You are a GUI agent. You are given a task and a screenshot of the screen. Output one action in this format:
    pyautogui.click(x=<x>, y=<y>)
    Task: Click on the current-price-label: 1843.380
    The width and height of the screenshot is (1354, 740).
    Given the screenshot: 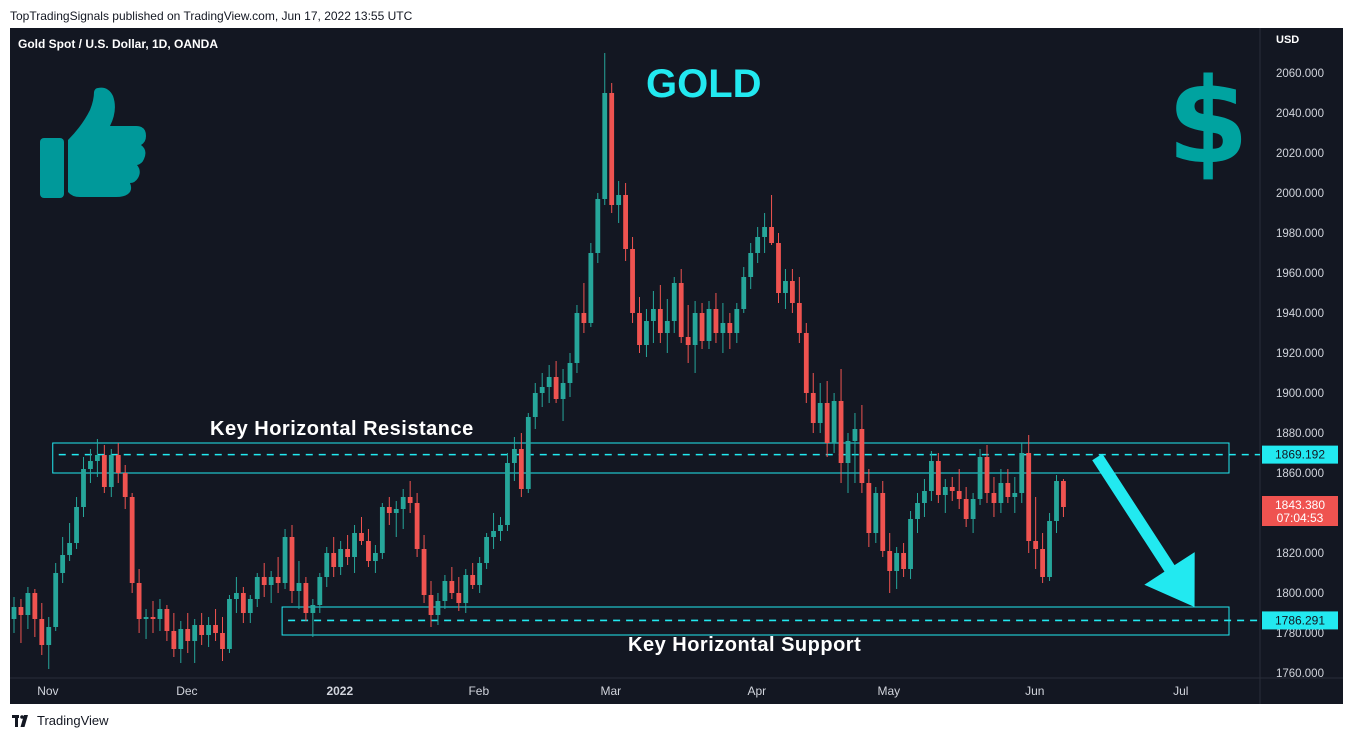 What is the action you would take?
    pyautogui.click(x=1300, y=505)
    